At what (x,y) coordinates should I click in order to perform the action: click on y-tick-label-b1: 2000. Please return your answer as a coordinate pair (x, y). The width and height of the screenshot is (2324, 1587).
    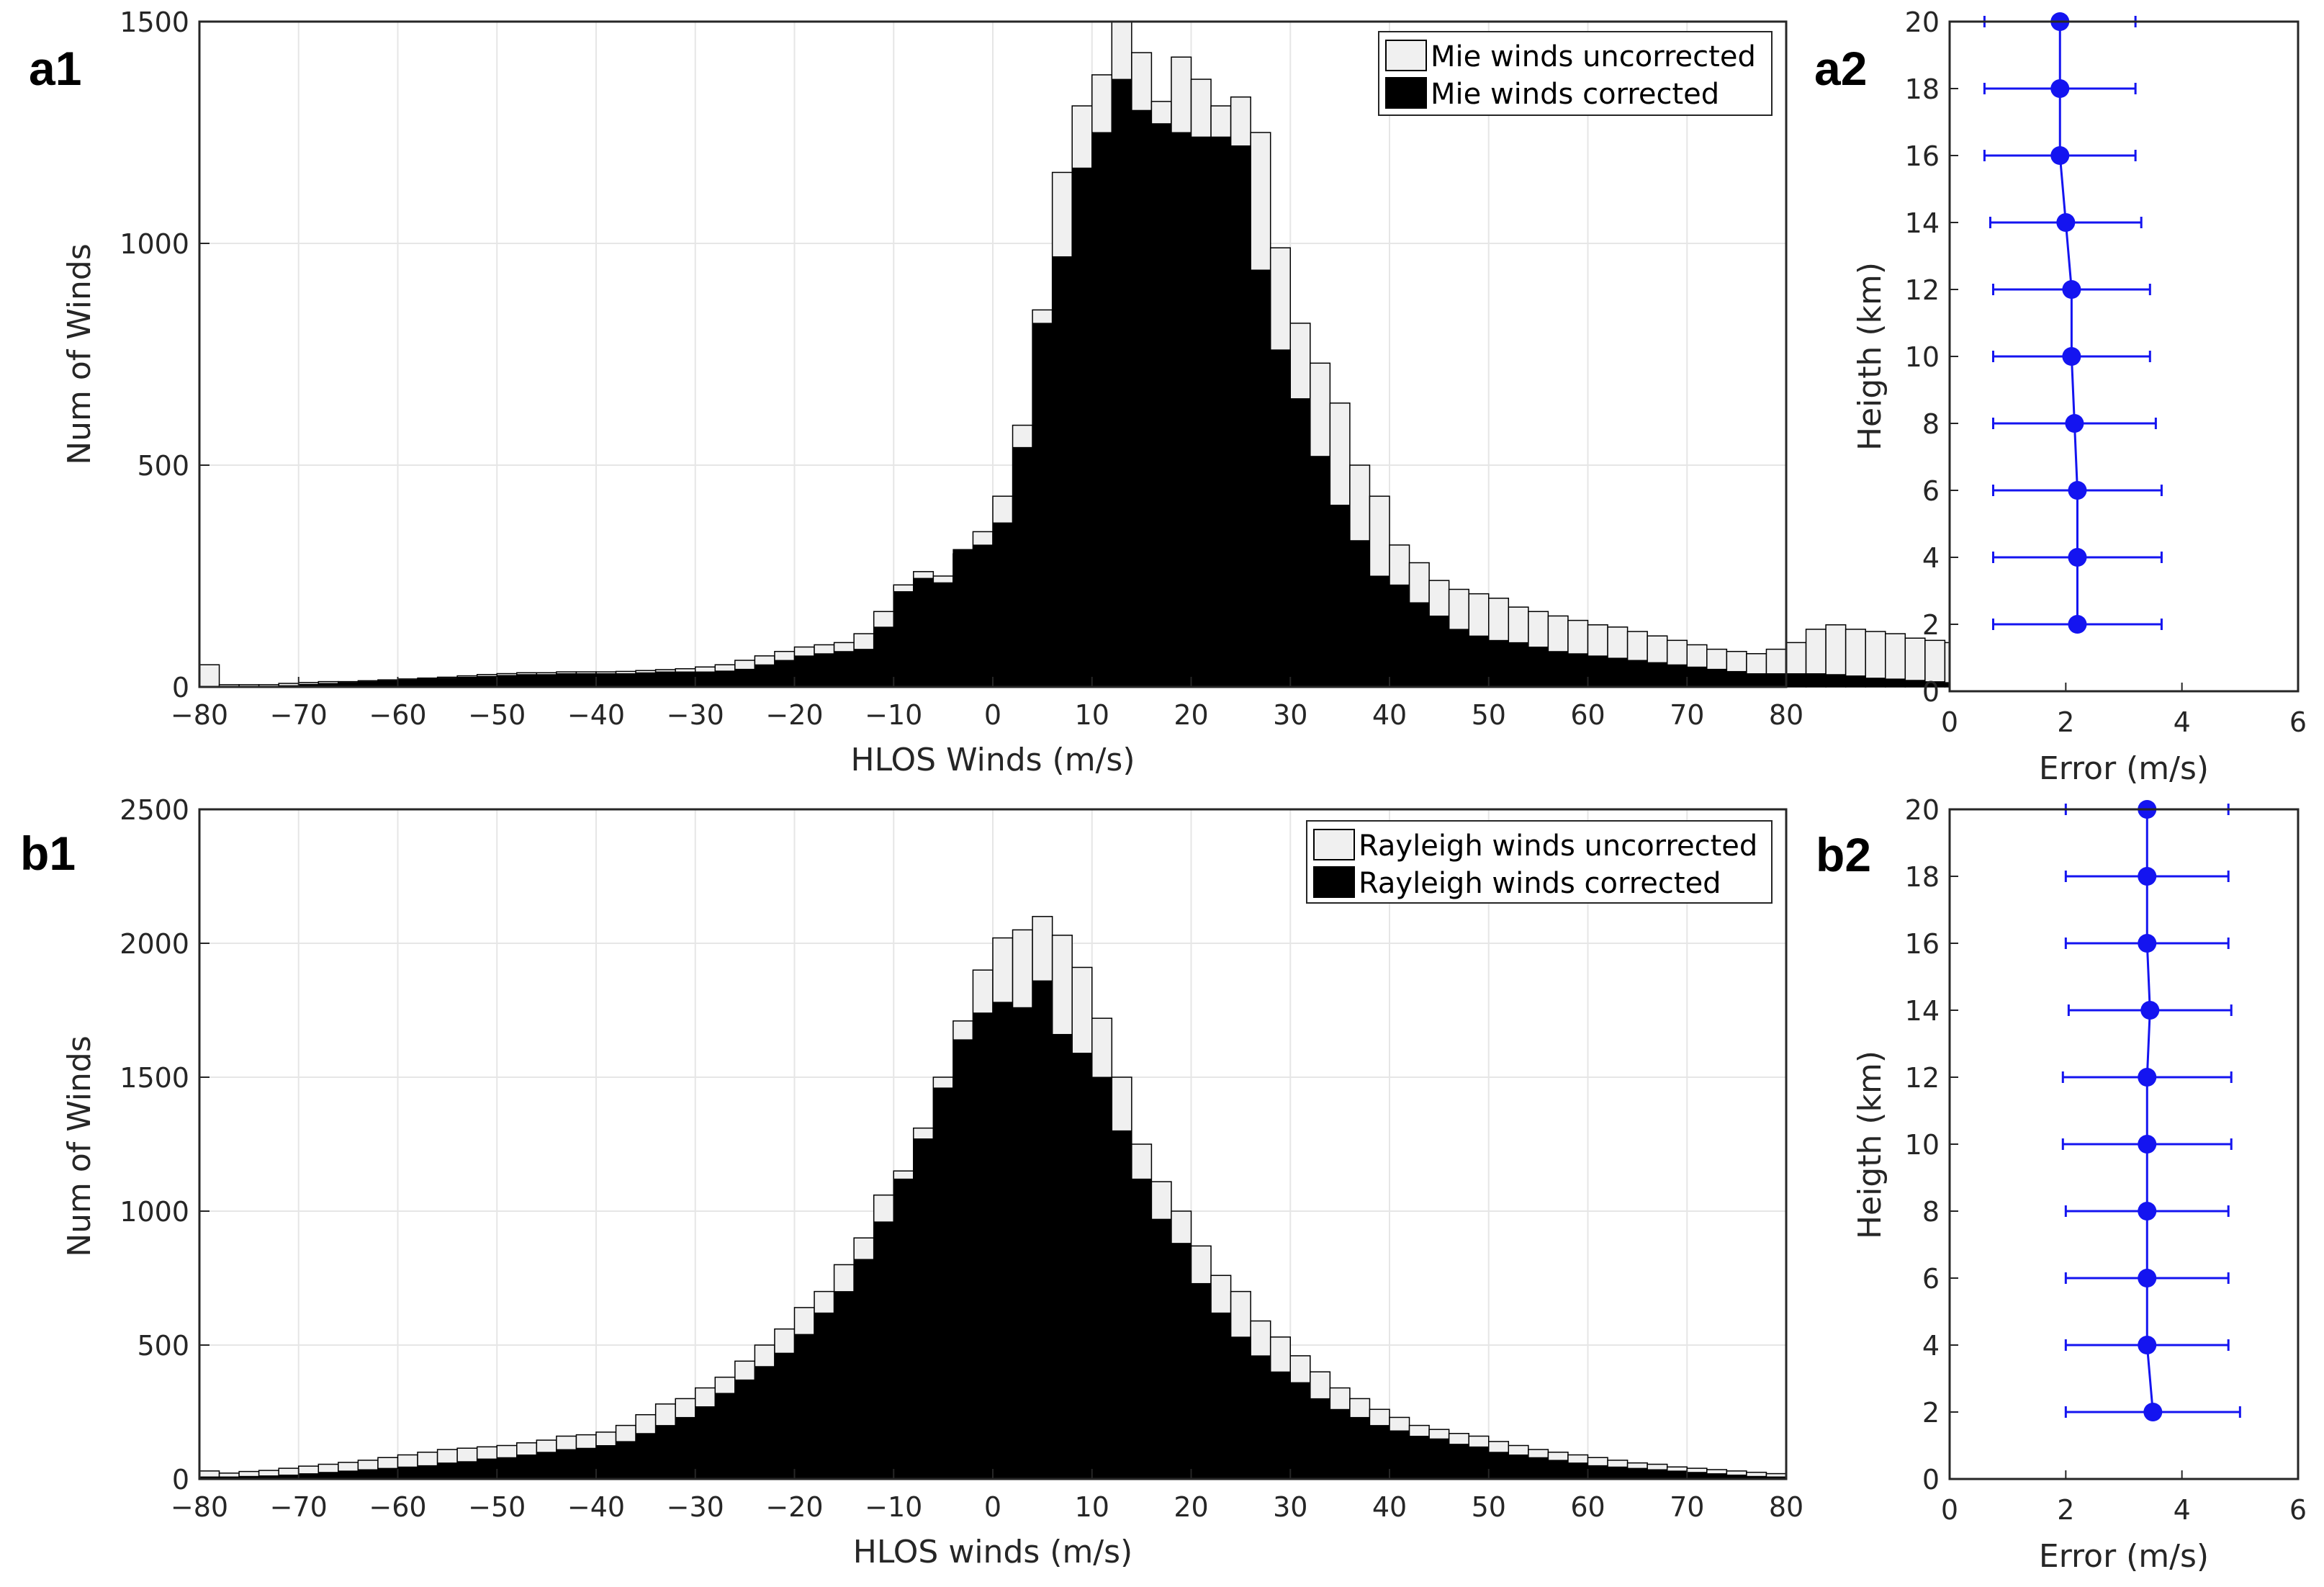
    Looking at the image, I should click on (154, 944).